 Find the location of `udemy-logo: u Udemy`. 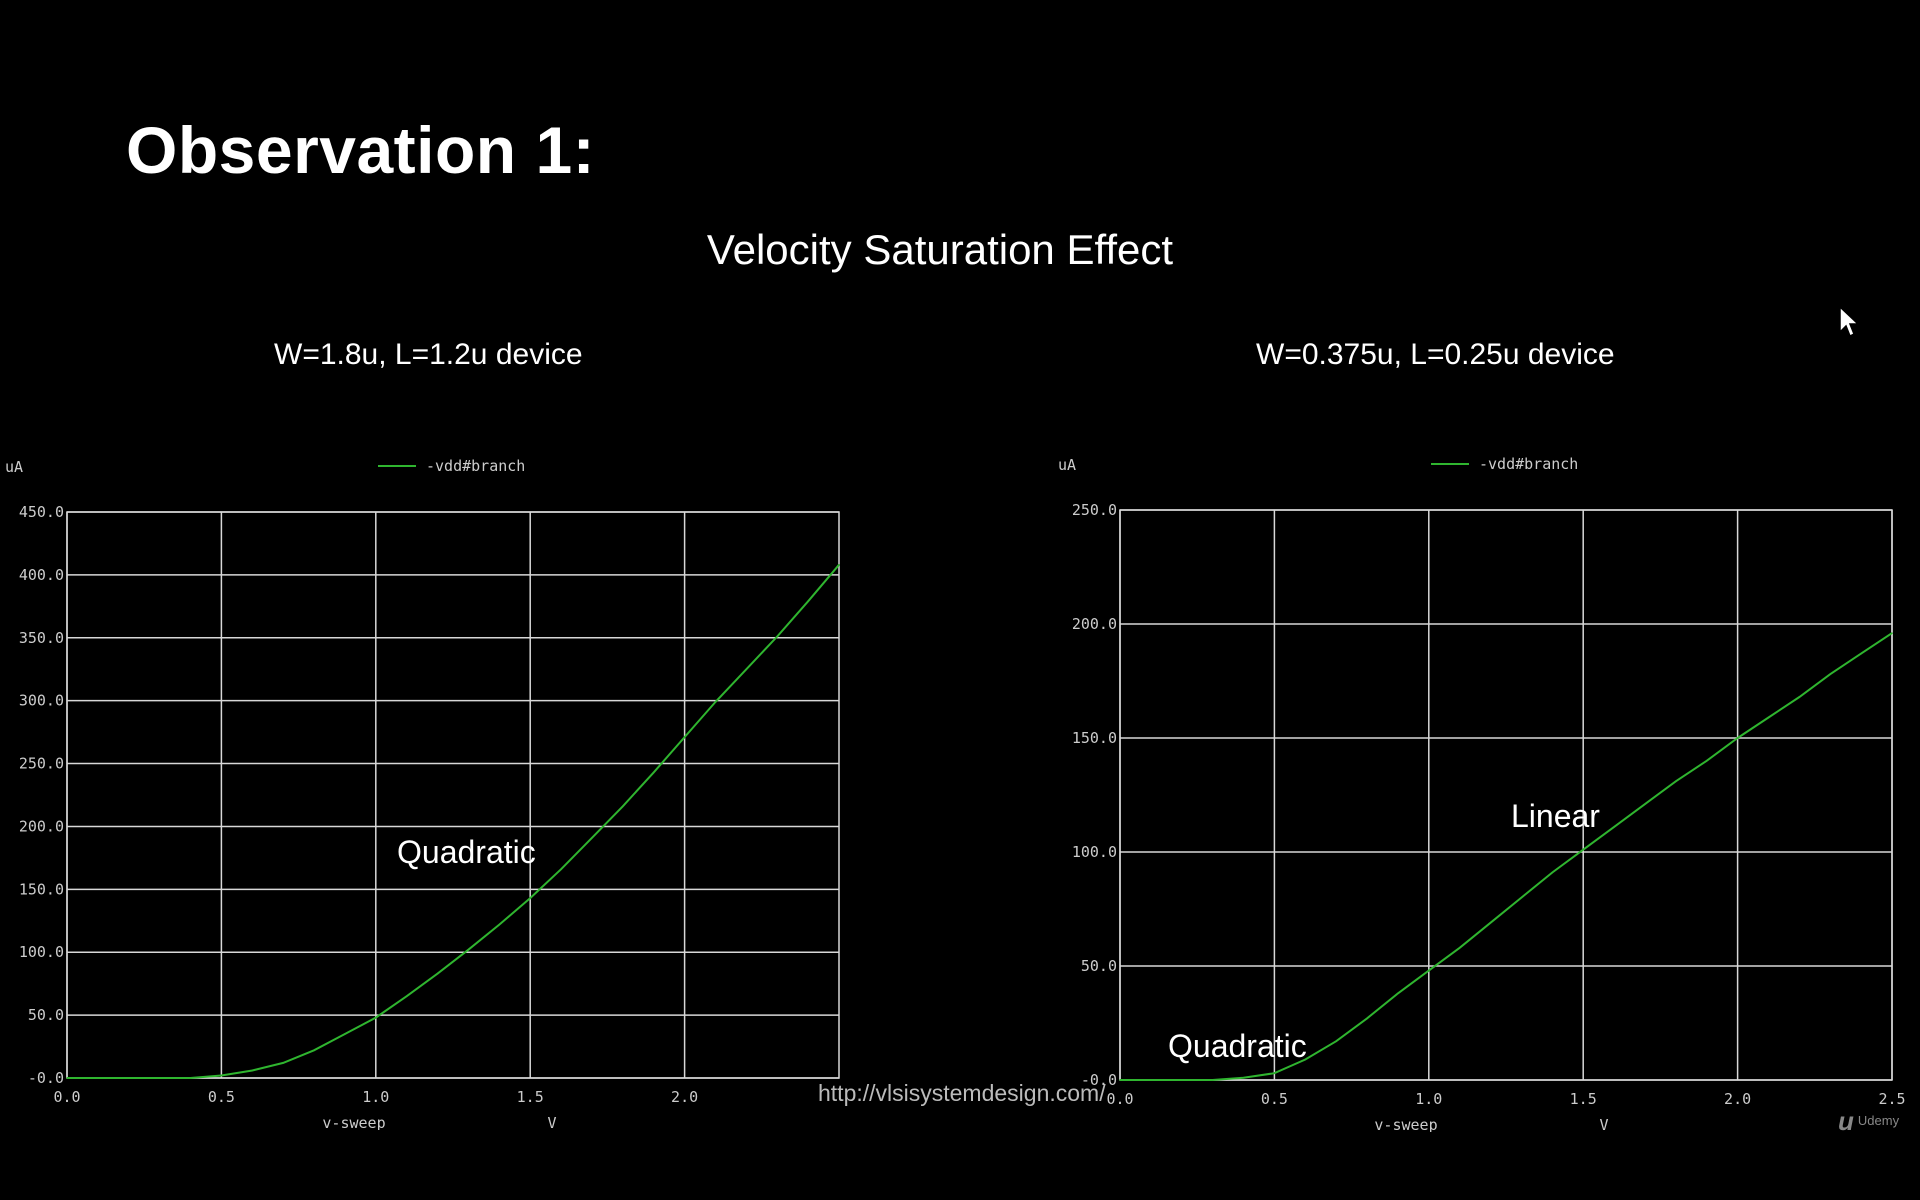

udemy-logo: u Udemy is located at coordinates (1868, 1121).